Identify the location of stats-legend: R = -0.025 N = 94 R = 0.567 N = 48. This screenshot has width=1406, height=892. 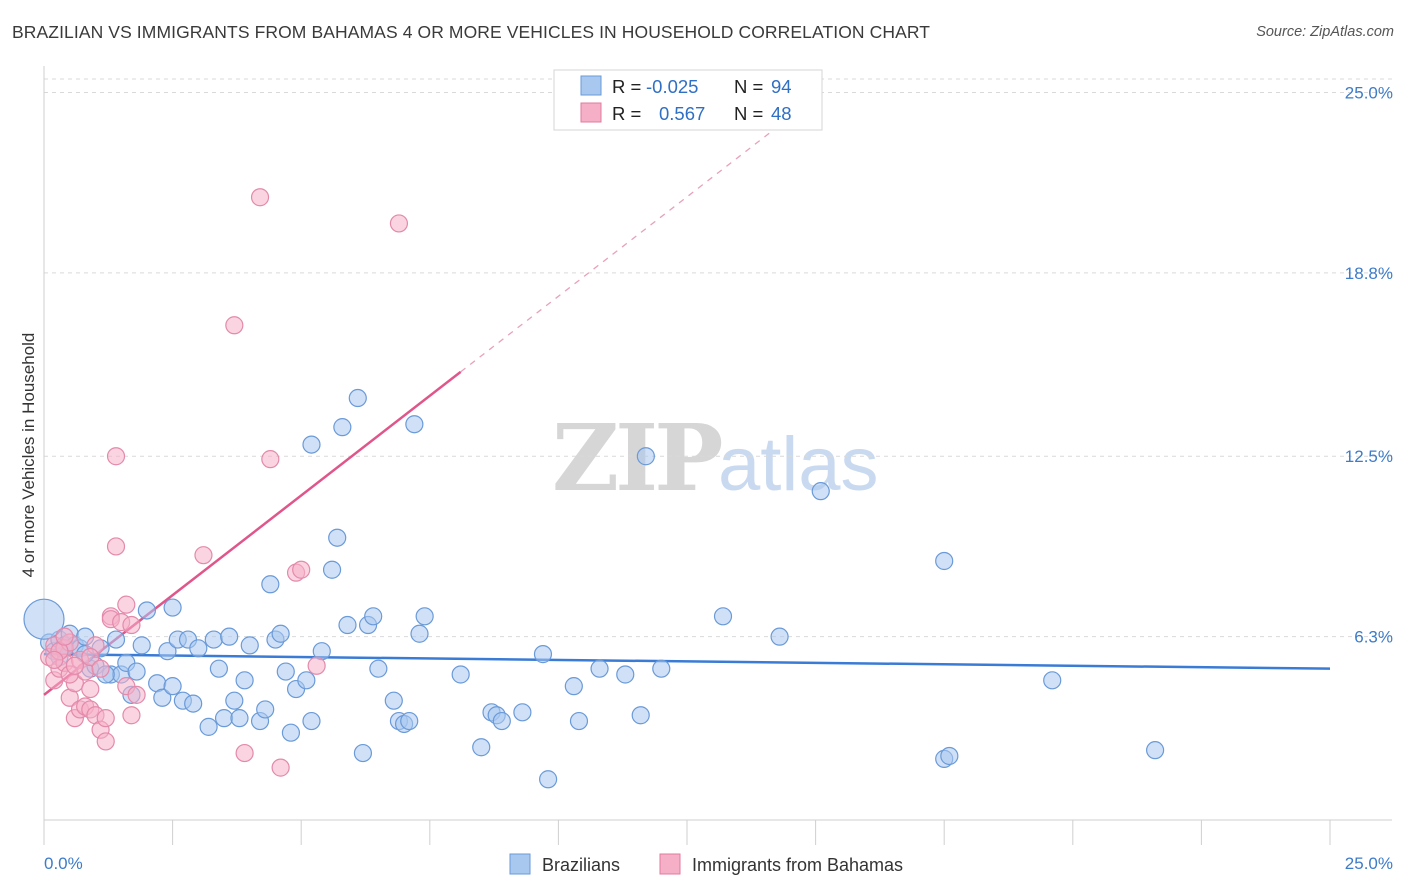
(688, 100).